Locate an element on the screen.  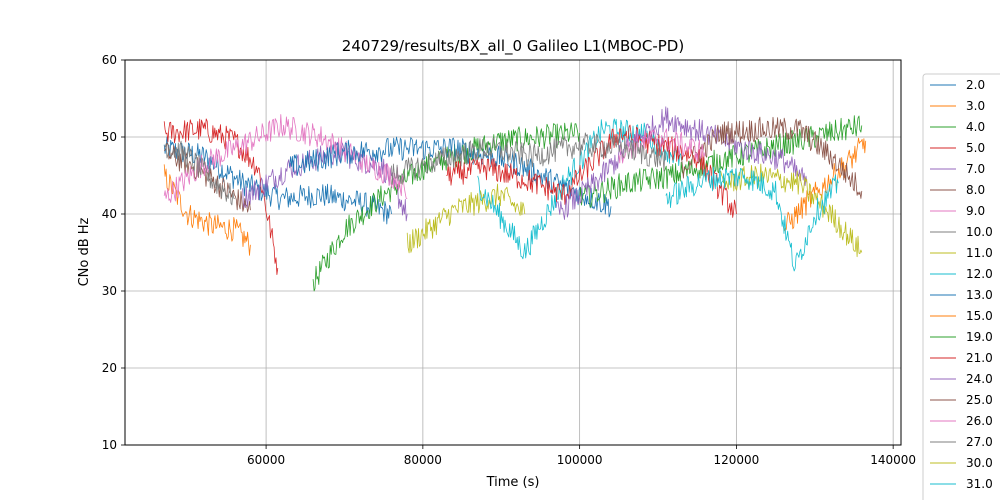
series-line-30.0 is located at coordinates (791, 210).